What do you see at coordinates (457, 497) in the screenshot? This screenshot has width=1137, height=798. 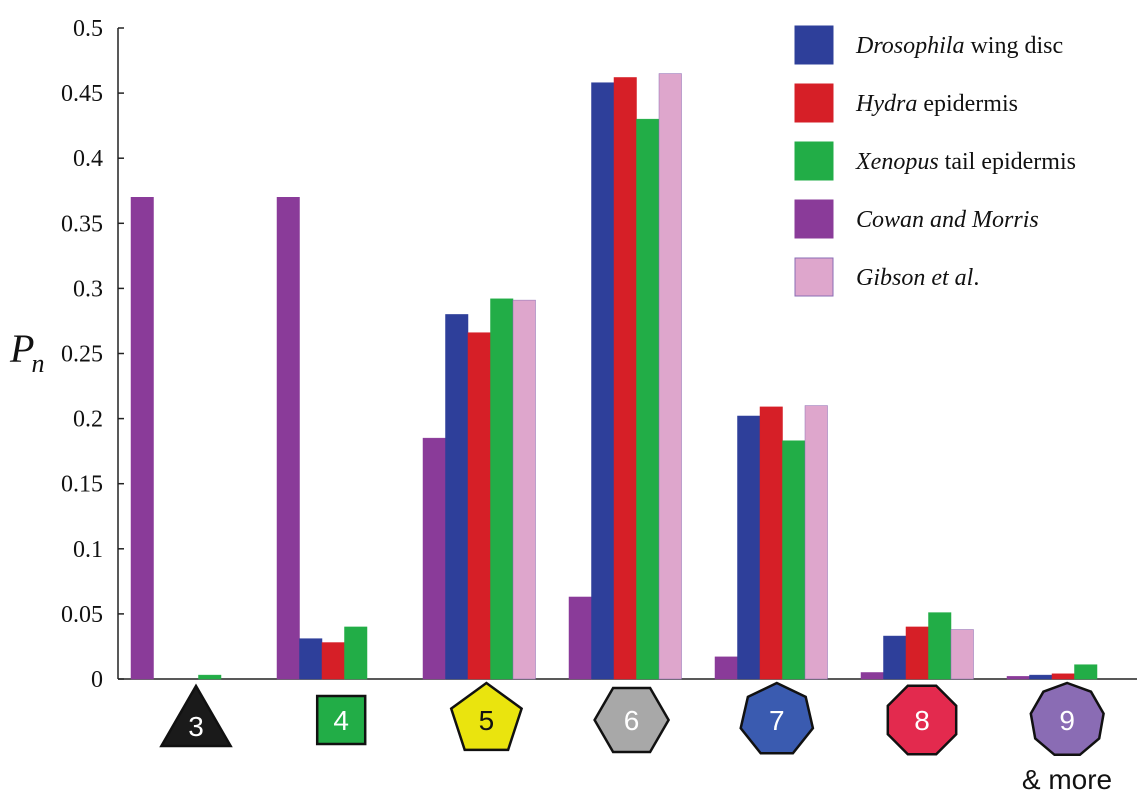 I see `bar-5-drosophila-wing-disc` at bounding box center [457, 497].